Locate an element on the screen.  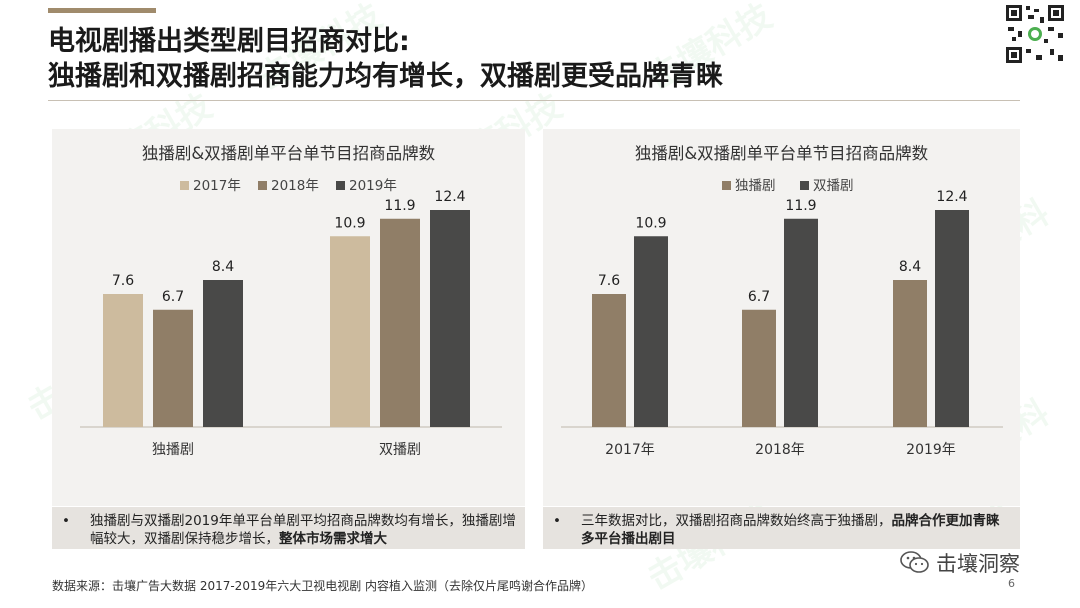
wechat-account: 击壤洞察 is located at coordinates (960, 563).